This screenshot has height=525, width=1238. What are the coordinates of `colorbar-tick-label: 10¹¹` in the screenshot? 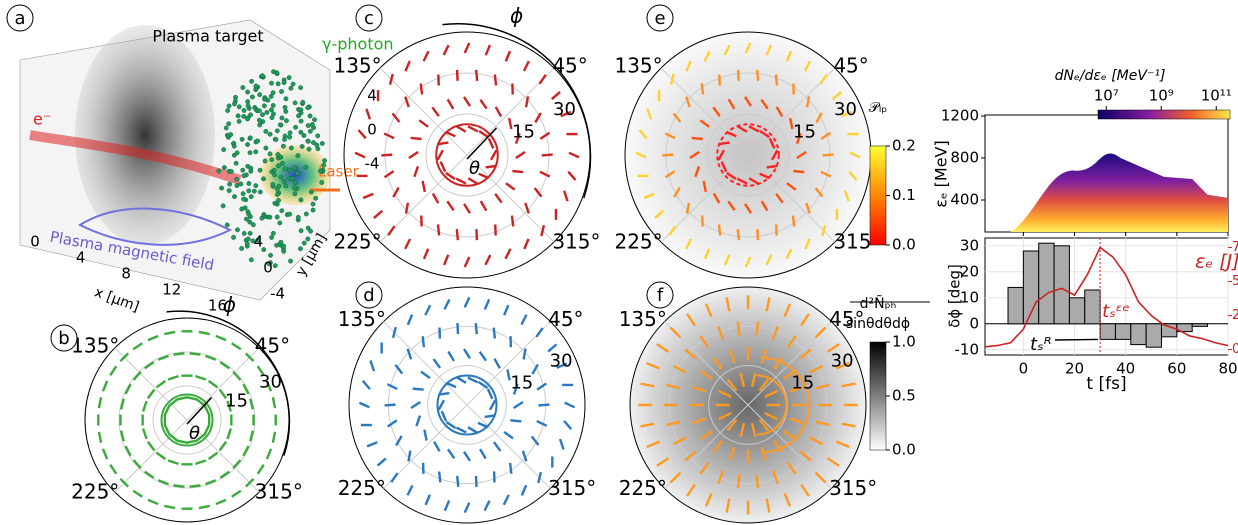 It's located at (1216, 96).